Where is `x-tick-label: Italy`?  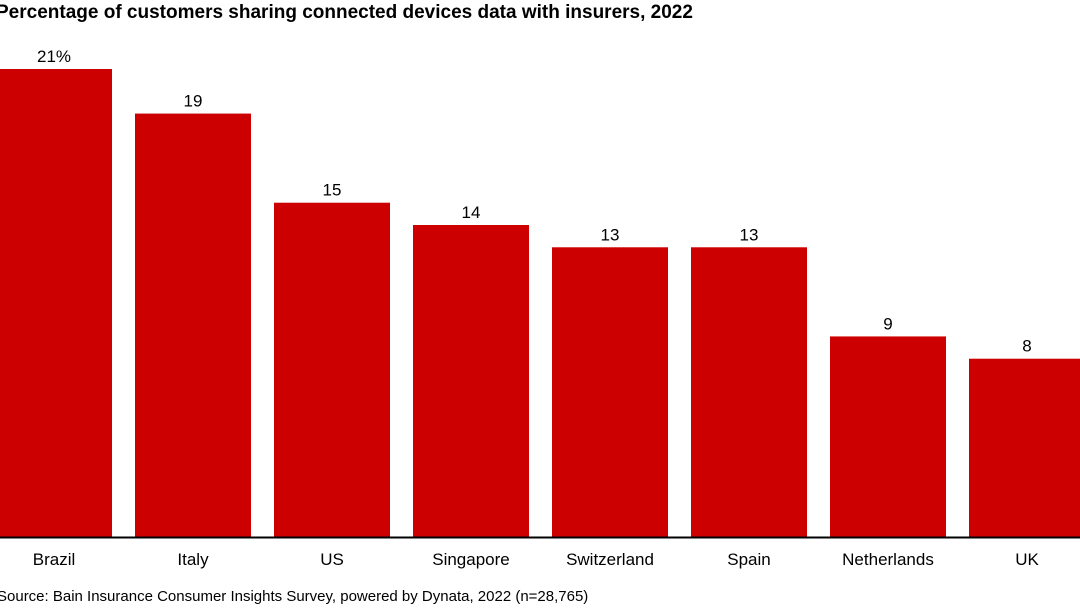 x-tick-label: Italy is located at coordinates (193, 559).